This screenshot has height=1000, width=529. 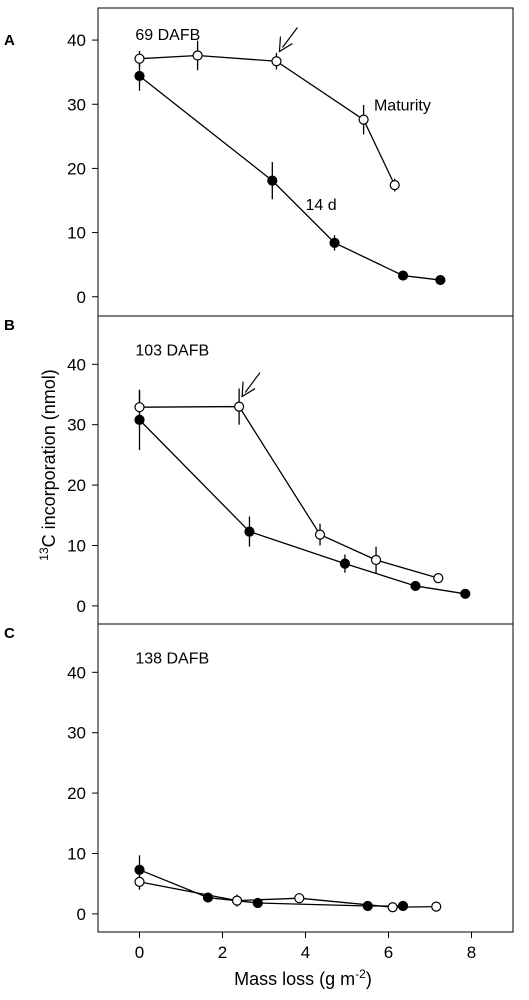 I want to click on annotation-label: 103 DAFB, so click(x=172, y=350).